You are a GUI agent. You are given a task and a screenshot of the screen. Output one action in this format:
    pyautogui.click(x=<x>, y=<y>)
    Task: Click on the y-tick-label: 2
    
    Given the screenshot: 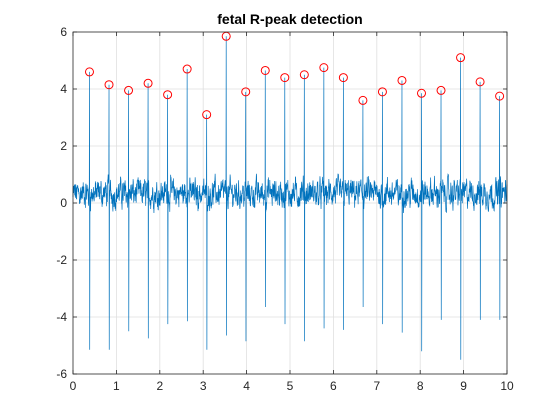 What is the action you would take?
    pyautogui.click(x=63, y=146)
    